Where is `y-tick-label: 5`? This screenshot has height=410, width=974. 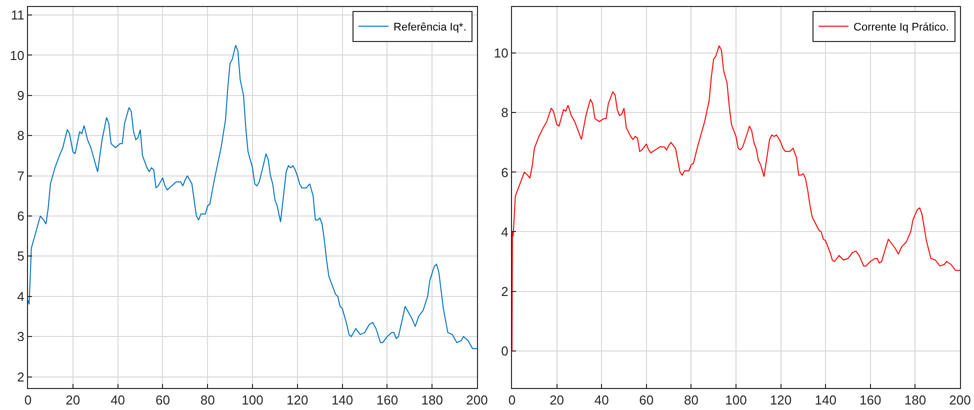 y-tick-label: 5 is located at coordinates (20, 256).